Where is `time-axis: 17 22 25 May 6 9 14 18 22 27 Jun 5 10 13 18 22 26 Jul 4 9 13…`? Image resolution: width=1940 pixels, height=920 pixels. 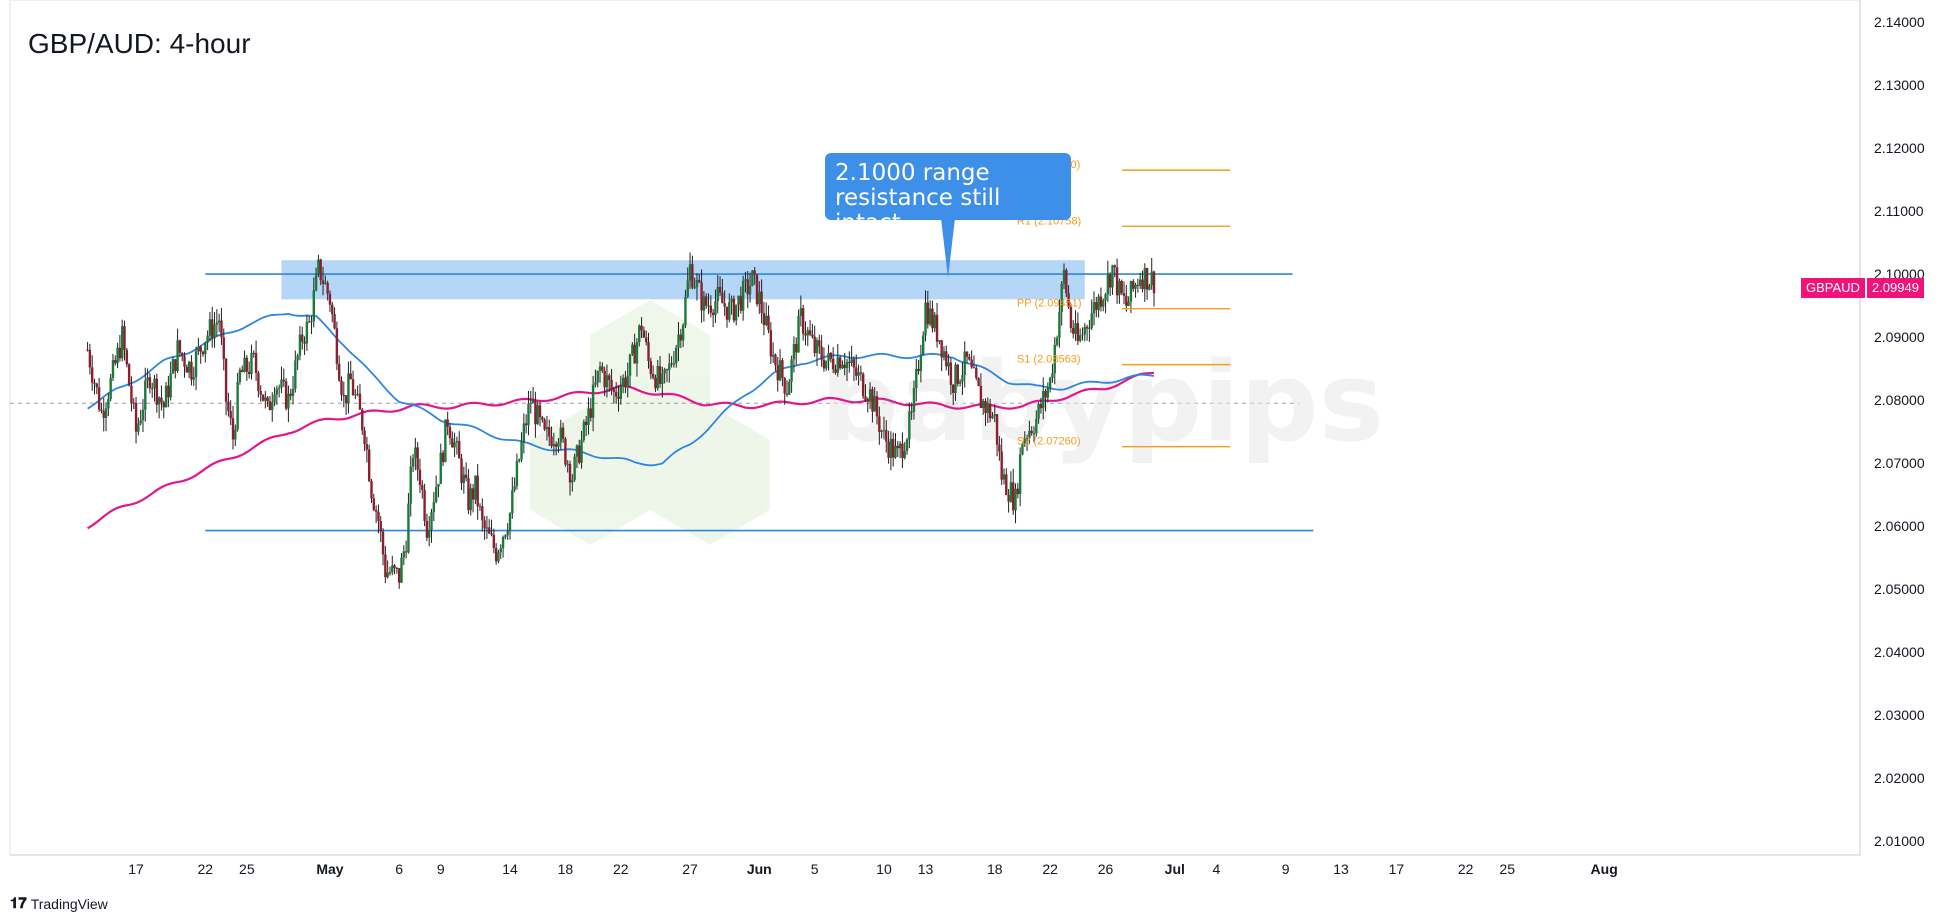
time-axis: 17 22 25 May 6 9 14 18 22 27 Jun 5 10 13 18 22 26 Jul 4 9 13… is located at coordinates (872, 869).